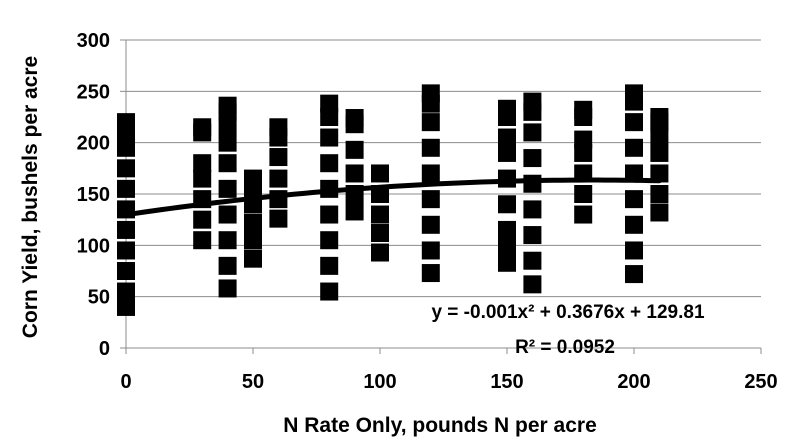 The image size is (786, 442). I want to click on x-tick-label-200: 200, so click(633, 382).